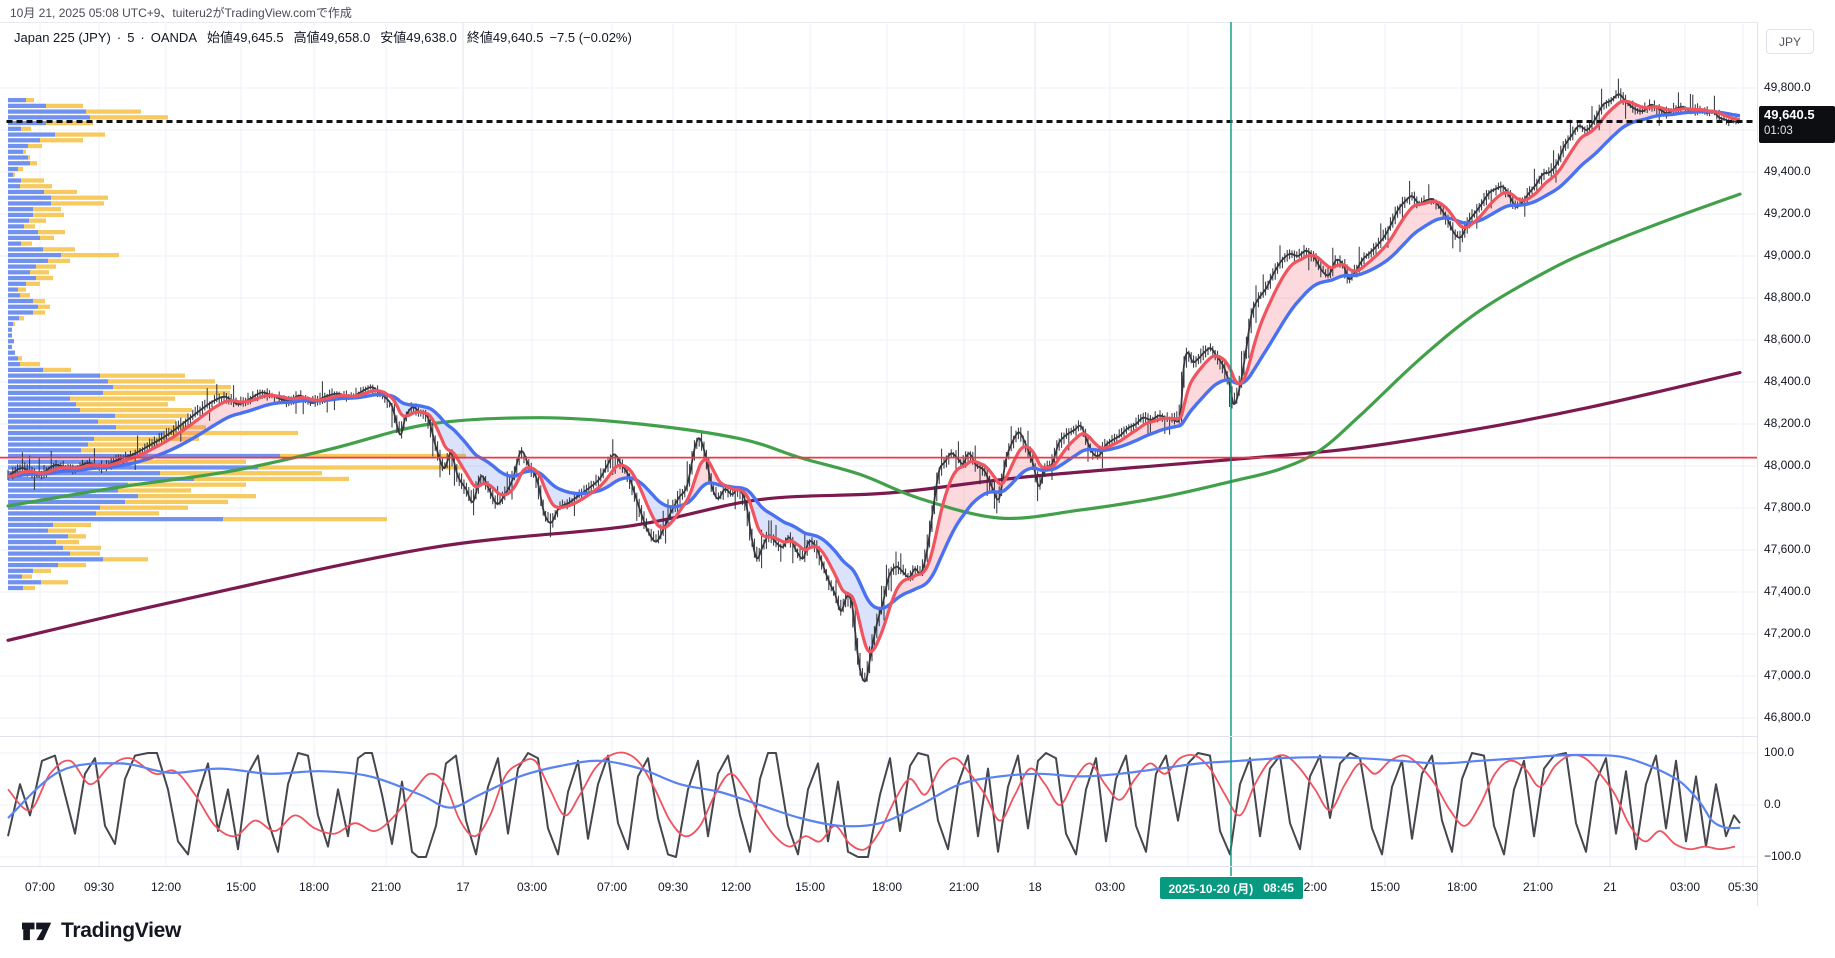  I want to click on price-axis-label: 46,800.0, so click(1787, 717).